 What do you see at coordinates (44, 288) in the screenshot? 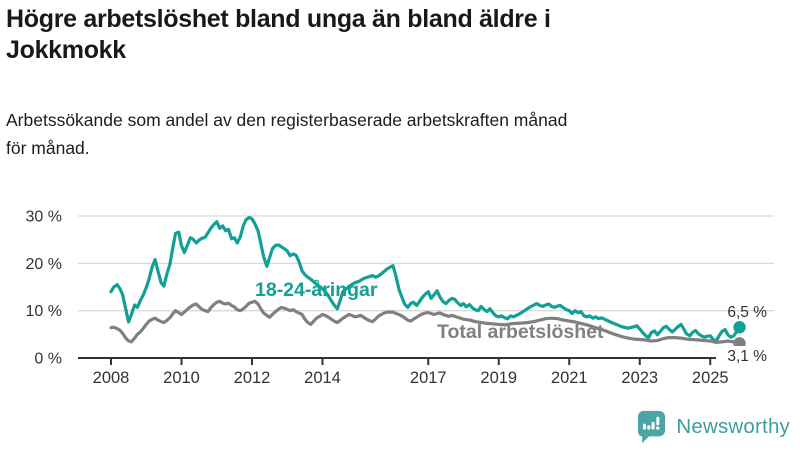
I see `y-axis-labels: 0 % 10 % 20 % 30 %` at bounding box center [44, 288].